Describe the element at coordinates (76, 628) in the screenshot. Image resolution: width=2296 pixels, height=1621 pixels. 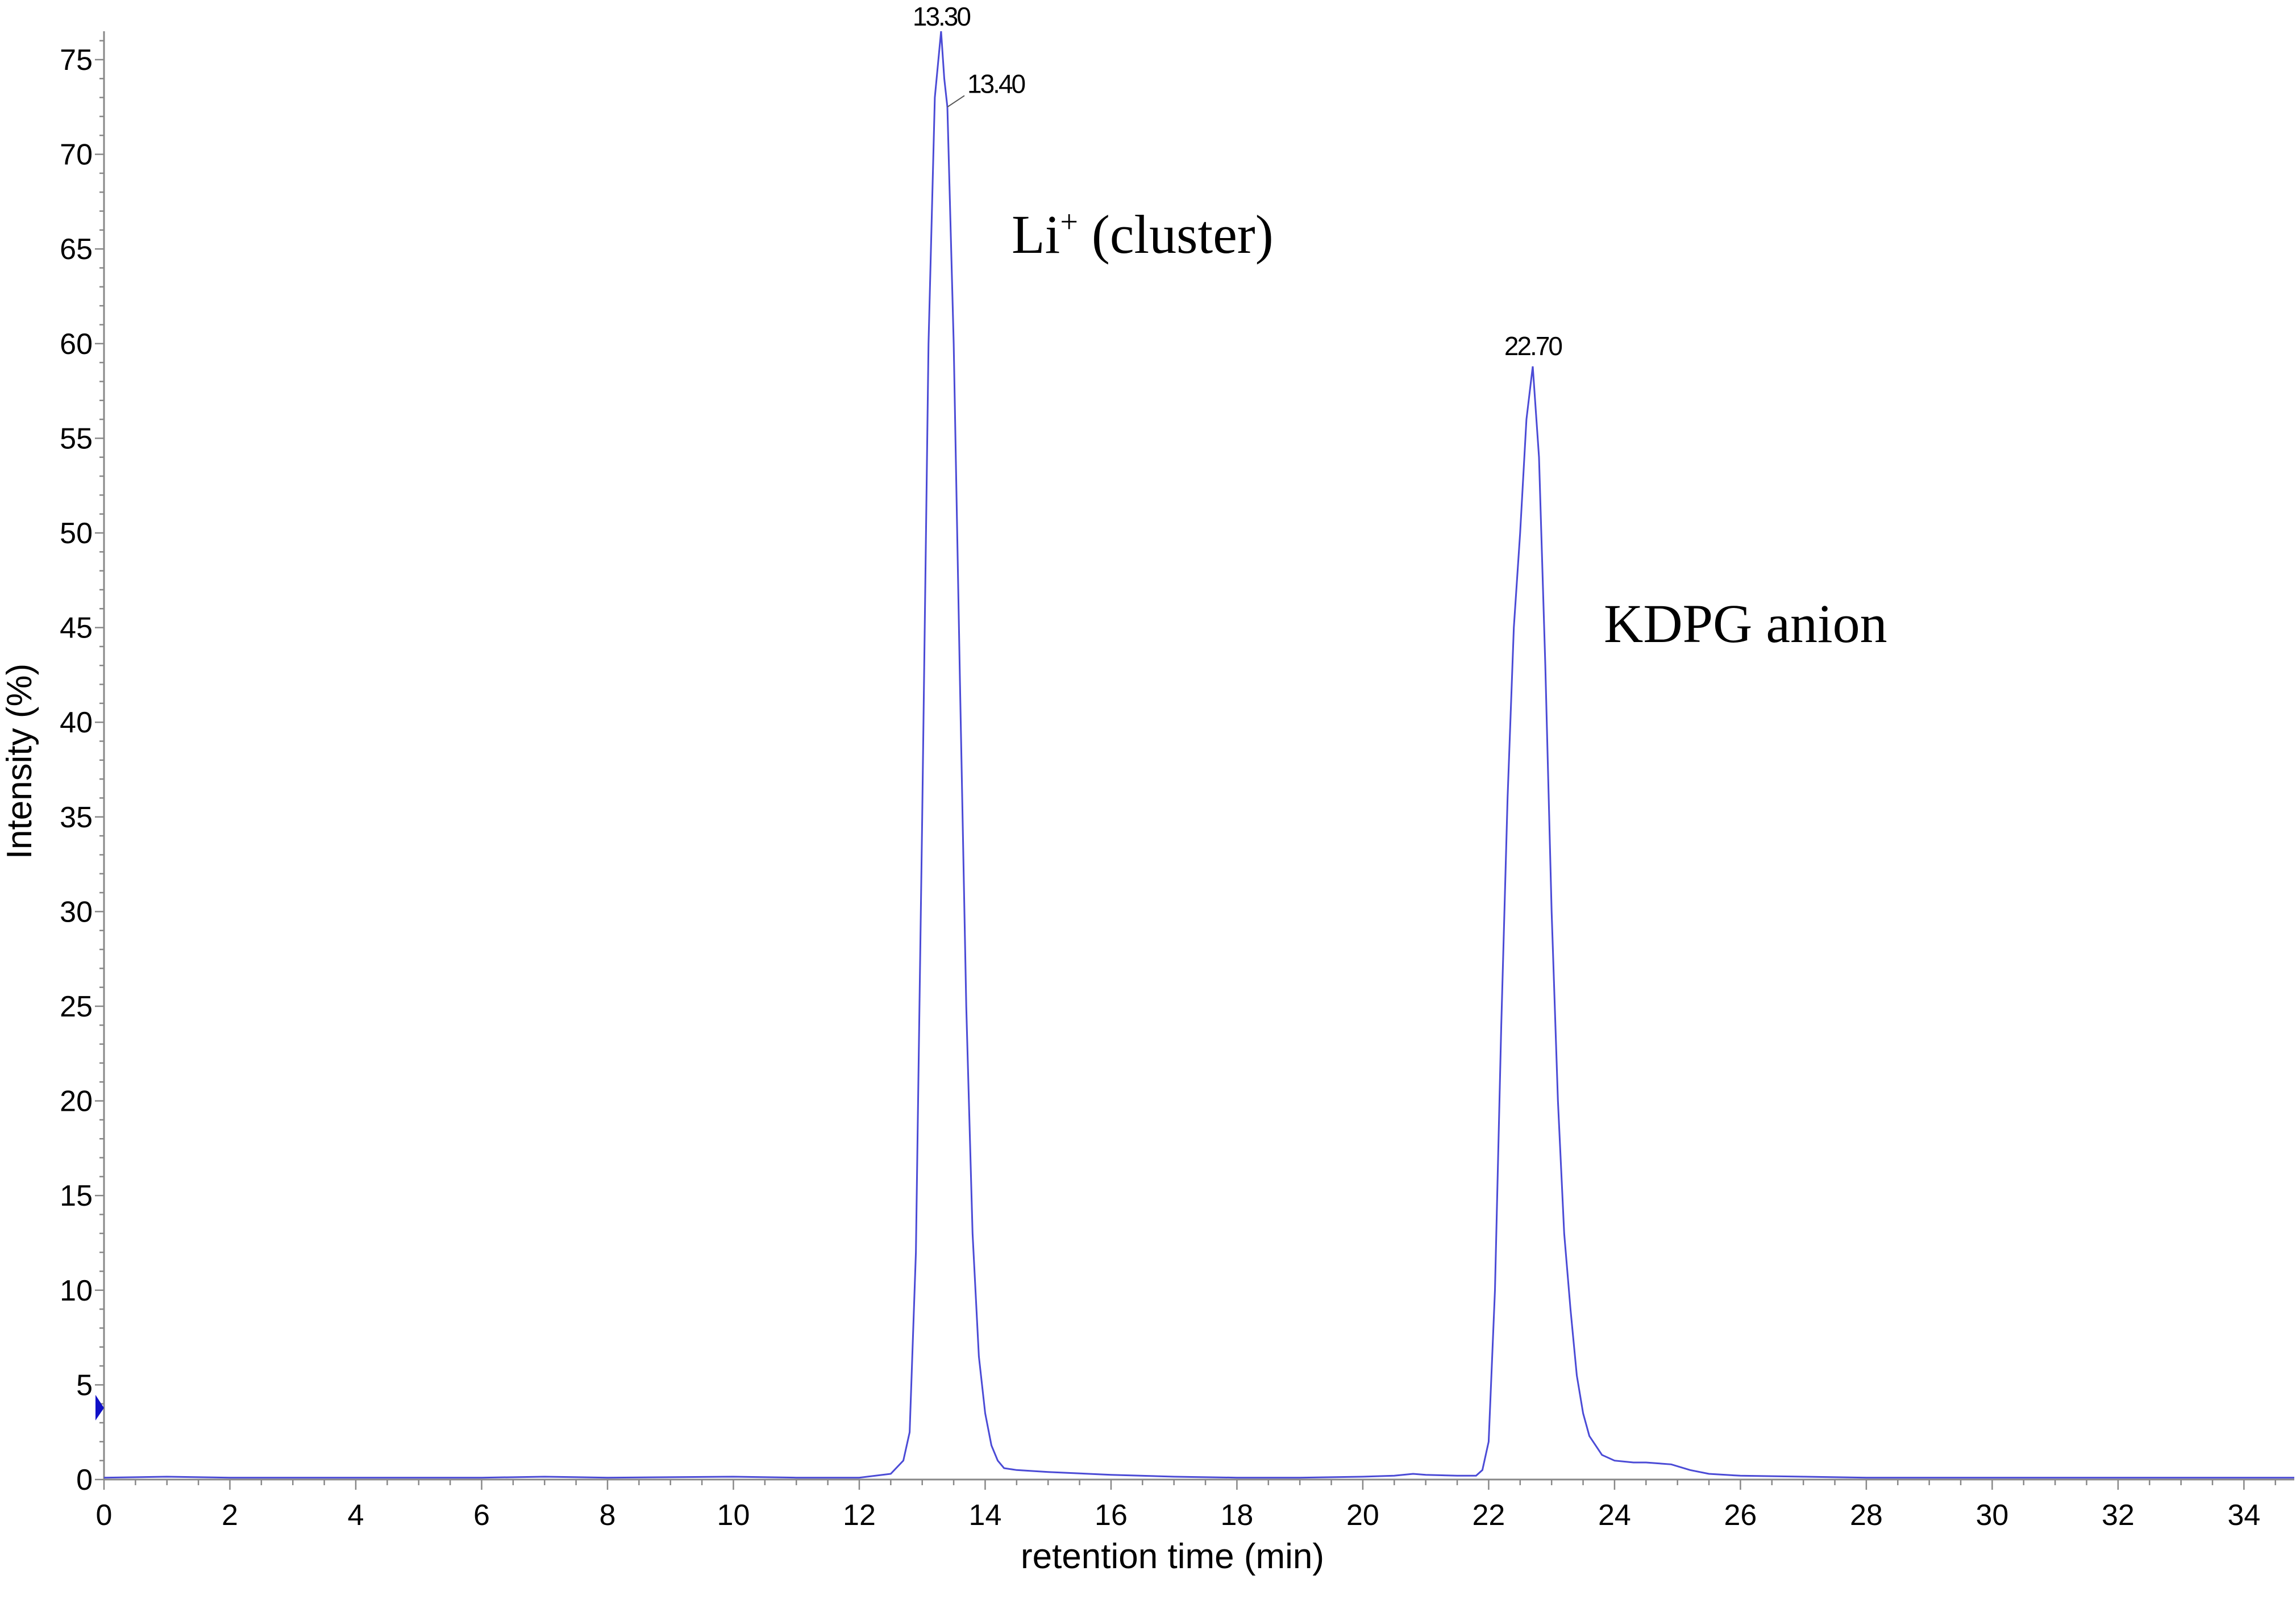
I see `y-tick-label: 45` at that location.